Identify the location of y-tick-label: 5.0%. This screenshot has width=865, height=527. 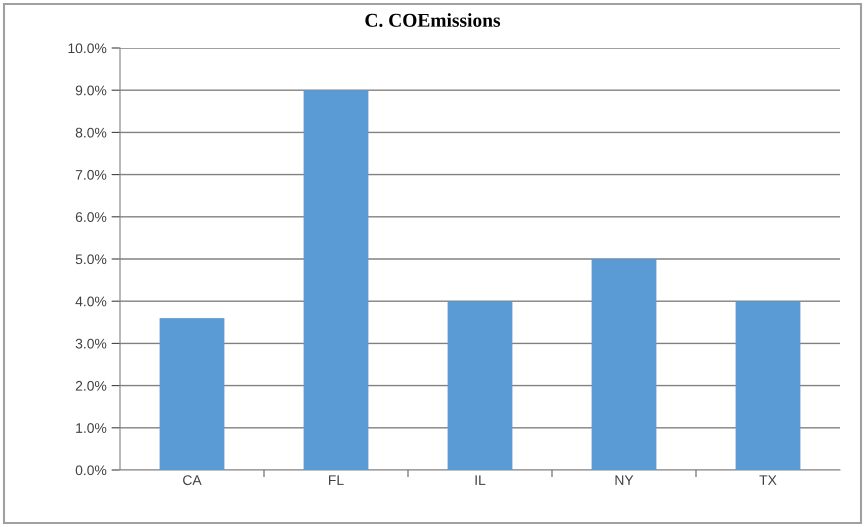
(91, 259).